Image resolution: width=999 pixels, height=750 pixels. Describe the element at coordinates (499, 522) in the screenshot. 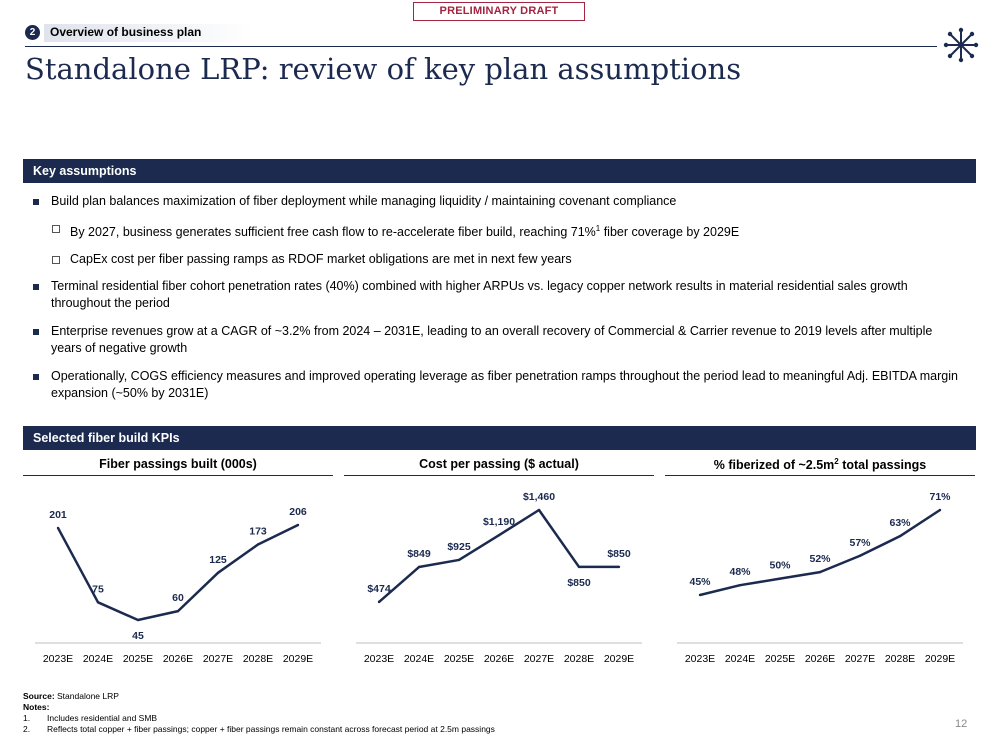

I see `data-label: $1,190` at that location.